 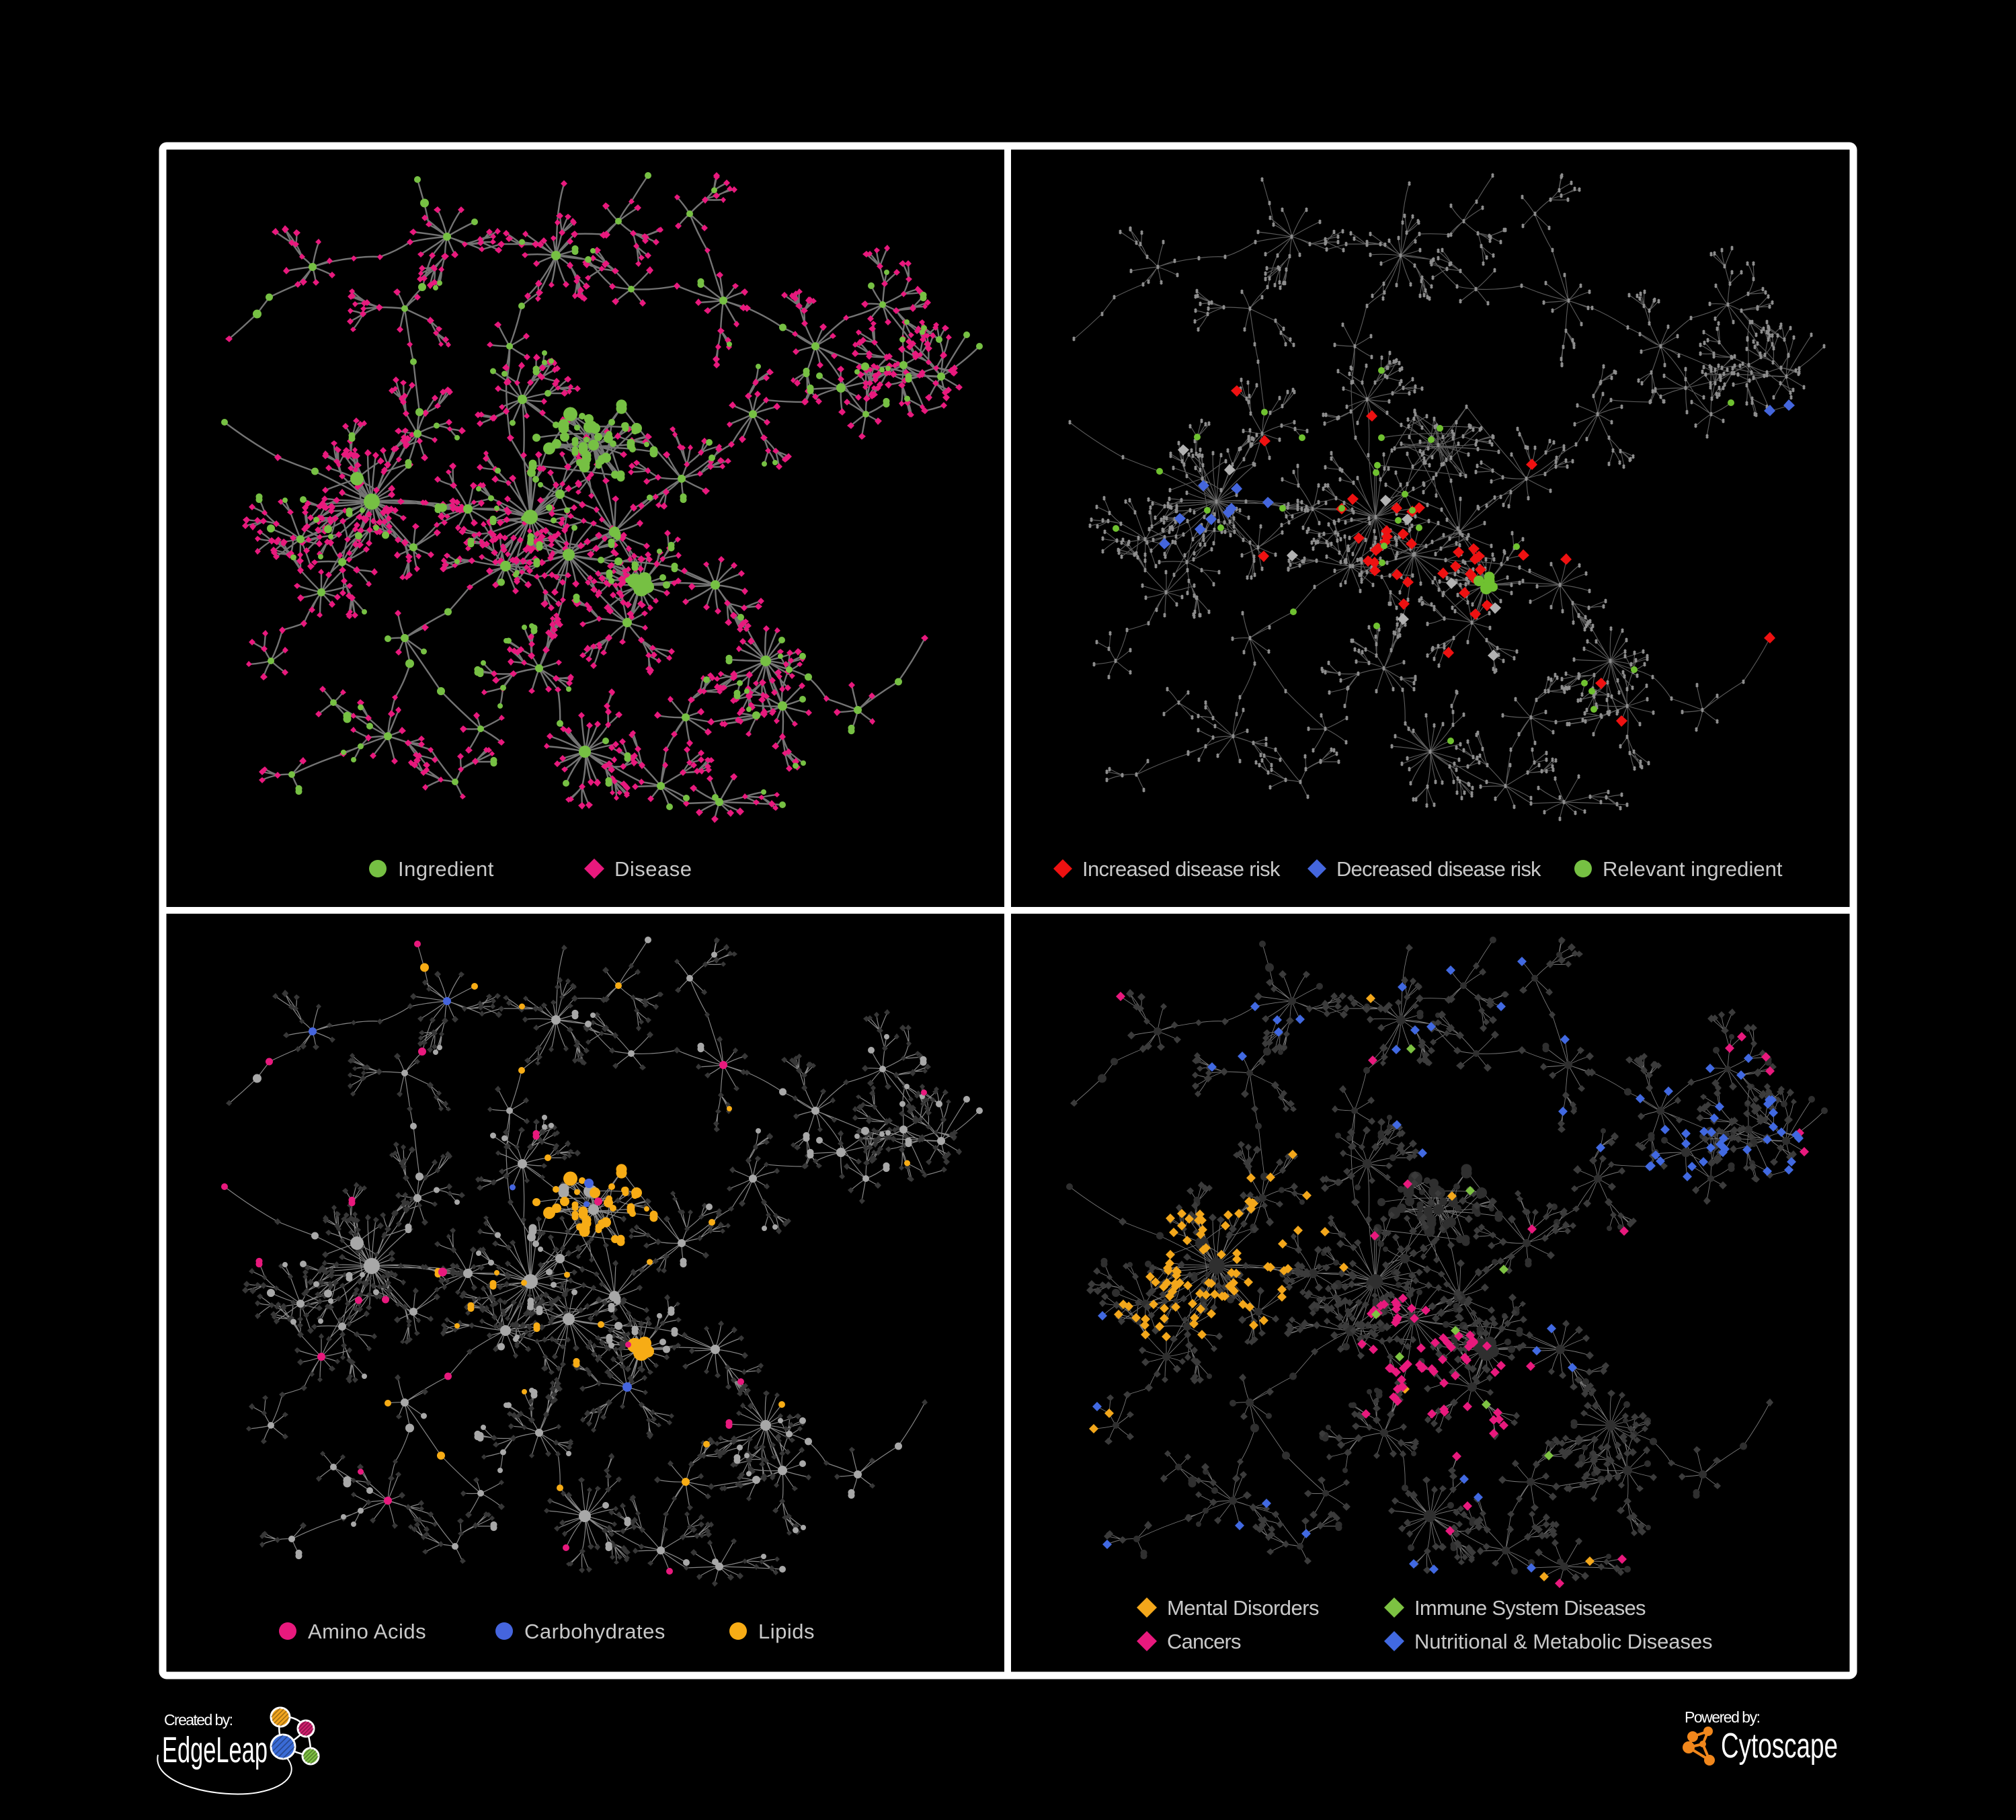 I want to click on svg-text: Powered by:, so click(x=1723, y=1717).